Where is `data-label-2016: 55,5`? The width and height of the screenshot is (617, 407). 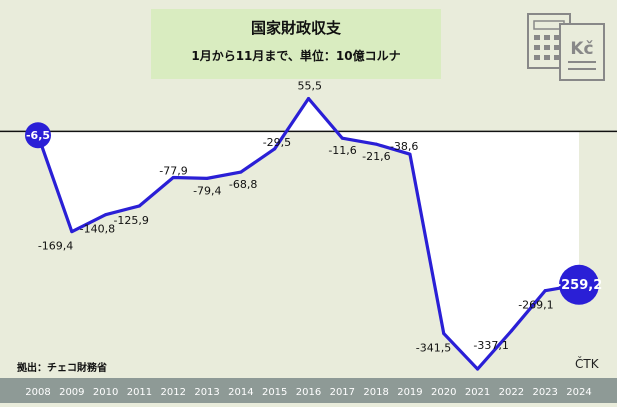
data-label-2016: 55,5 is located at coordinates (310, 86).